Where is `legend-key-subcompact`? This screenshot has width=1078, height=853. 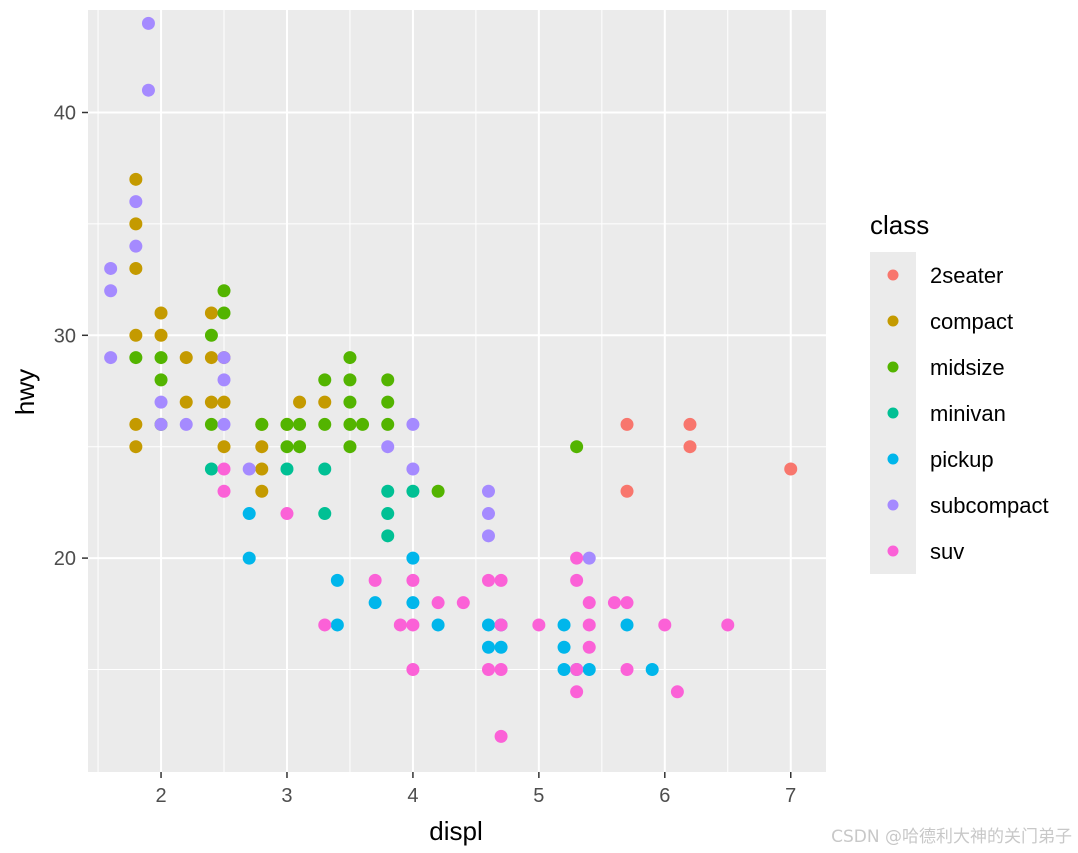
legend-key-subcompact is located at coordinates (893, 505).